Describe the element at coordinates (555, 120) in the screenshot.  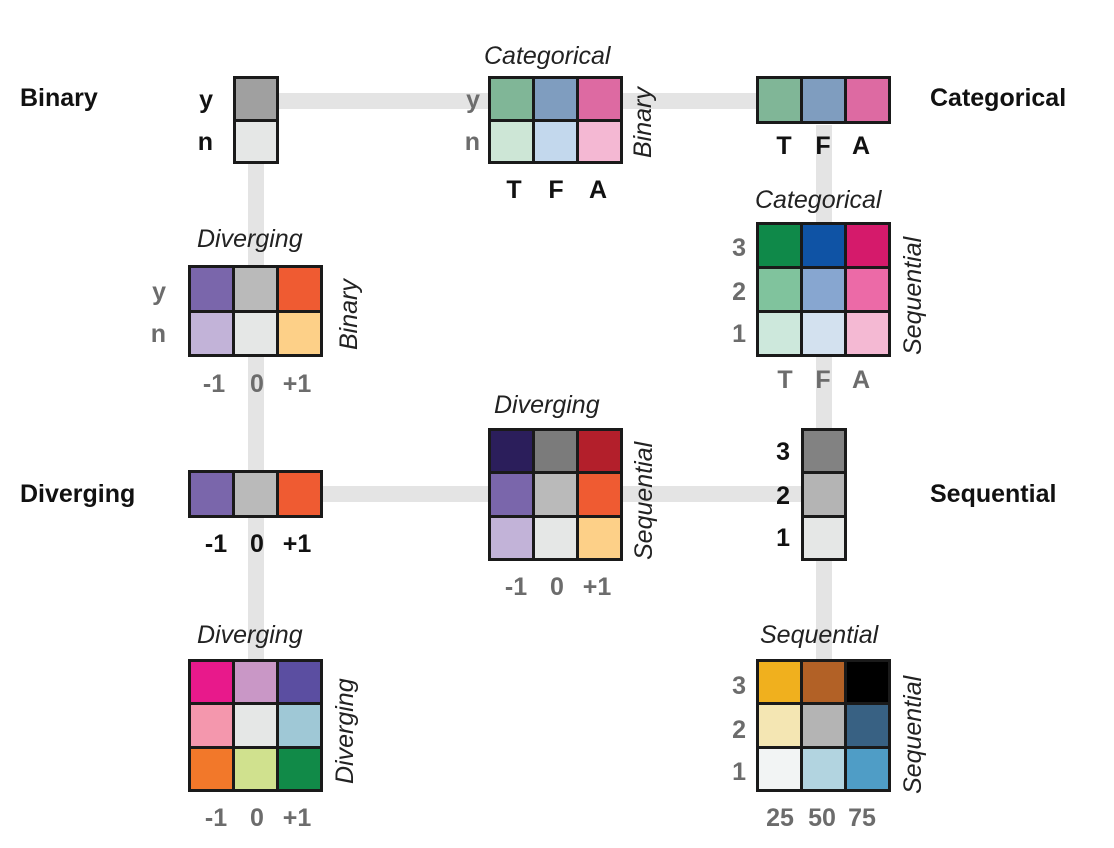
I see `cat-binary-grid` at that location.